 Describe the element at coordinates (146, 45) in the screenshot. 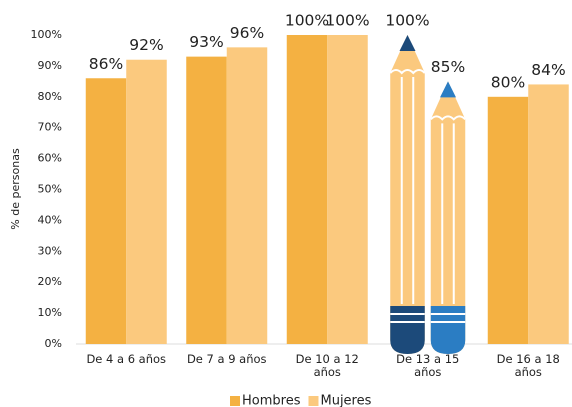

I see `value-label: 92%` at that location.